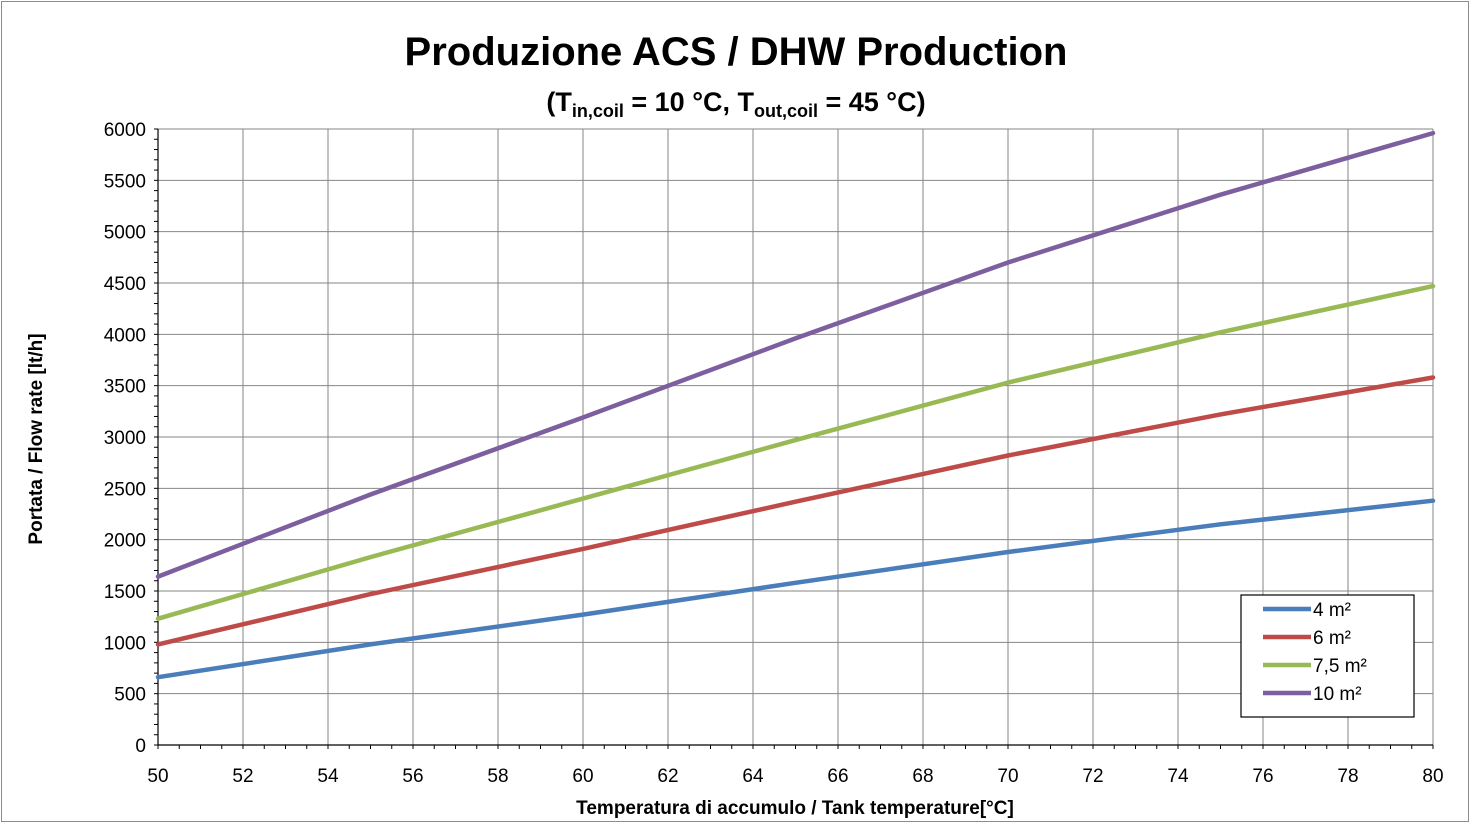  What do you see at coordinates (130, 695) in the screenshot?
I see `y-tick-label: 500` at bounding box center [130, 695].